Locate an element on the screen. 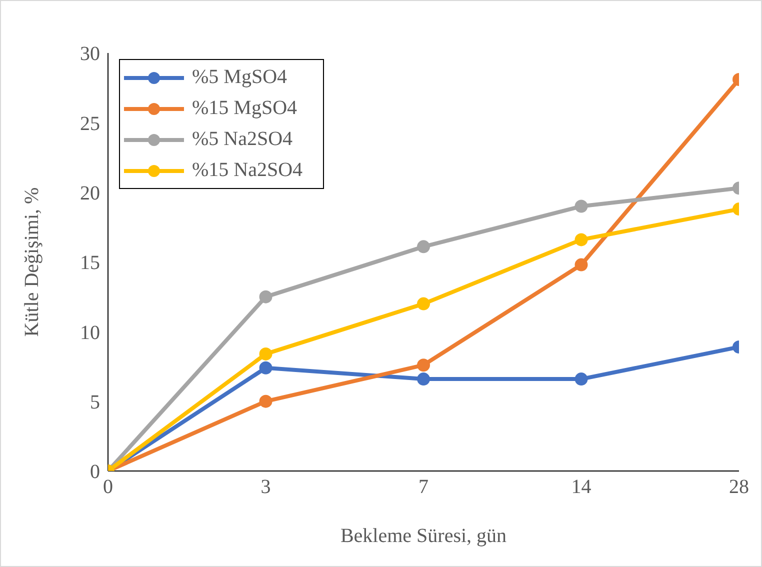 The height and width of the screenshot is (567, 762). y-tick-label: 20 is located at coordinates (90, 193).